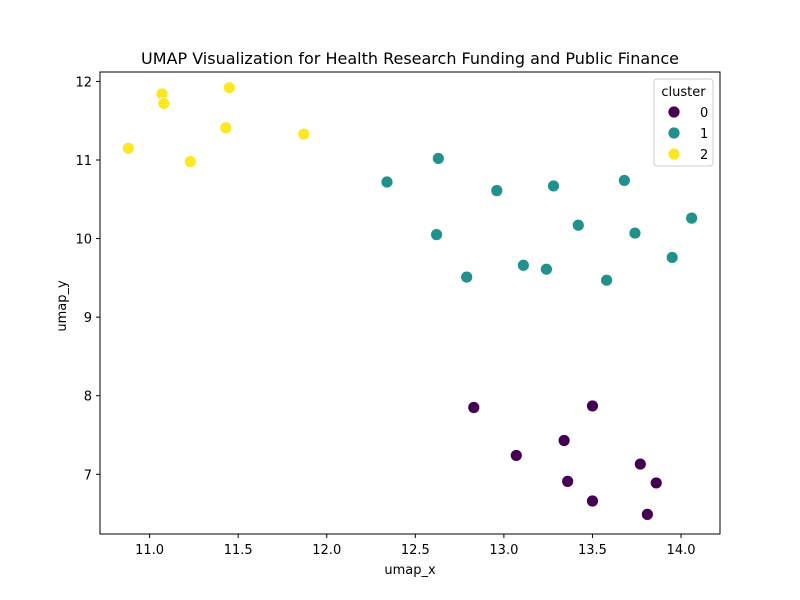  What do you see at coordinates (704, 134) in the screenshot?
I see `legend-label: 1` at bounding box center [704, 134].